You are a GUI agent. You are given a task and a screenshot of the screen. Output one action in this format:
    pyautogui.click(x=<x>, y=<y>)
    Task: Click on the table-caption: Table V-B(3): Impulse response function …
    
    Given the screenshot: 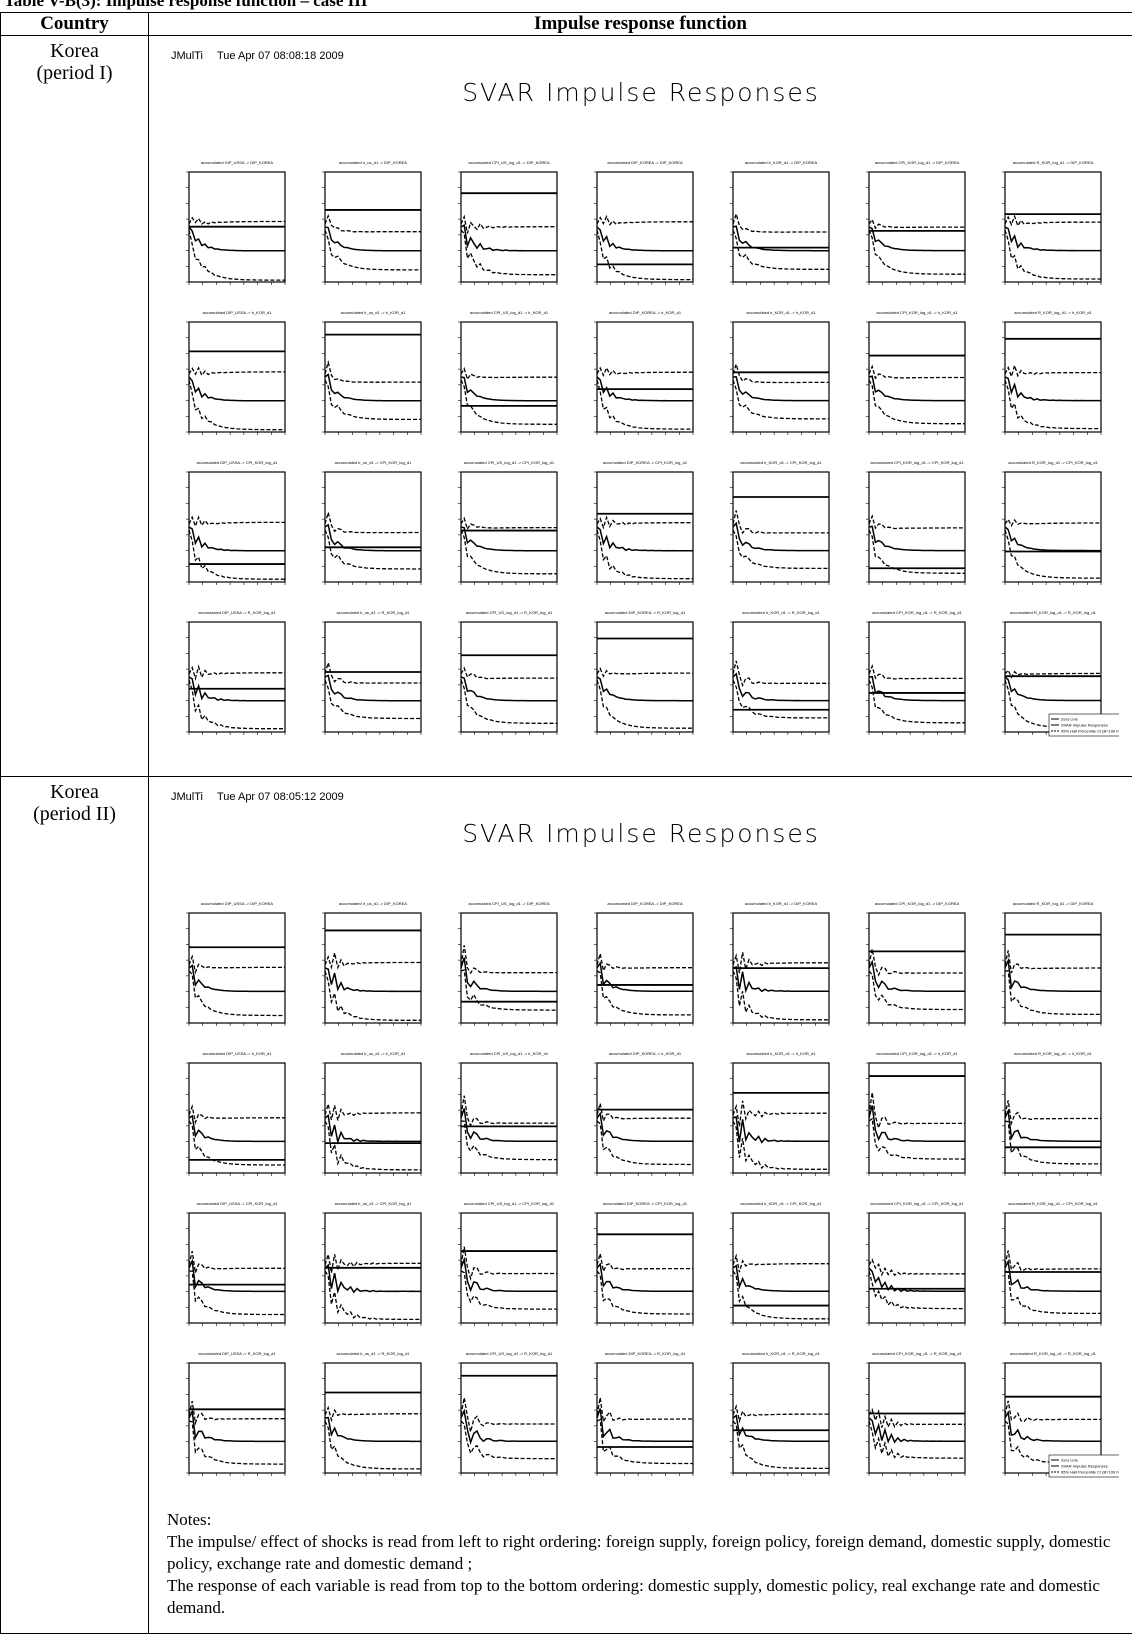 What is the action you would take?
    pyautogui.click(x=186, y=5)
    